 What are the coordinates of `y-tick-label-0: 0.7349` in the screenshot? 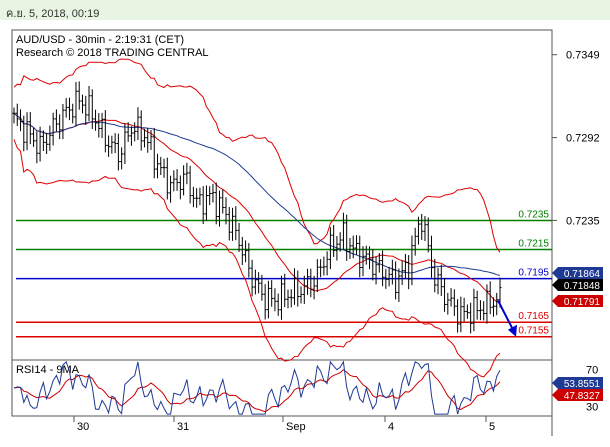 It's located at (583, 56).